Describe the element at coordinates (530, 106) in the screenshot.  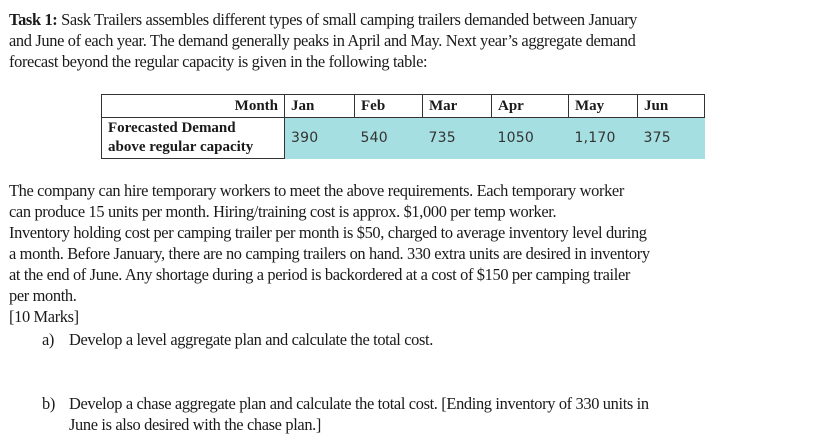
I see `header-apr: Apr` at that location.